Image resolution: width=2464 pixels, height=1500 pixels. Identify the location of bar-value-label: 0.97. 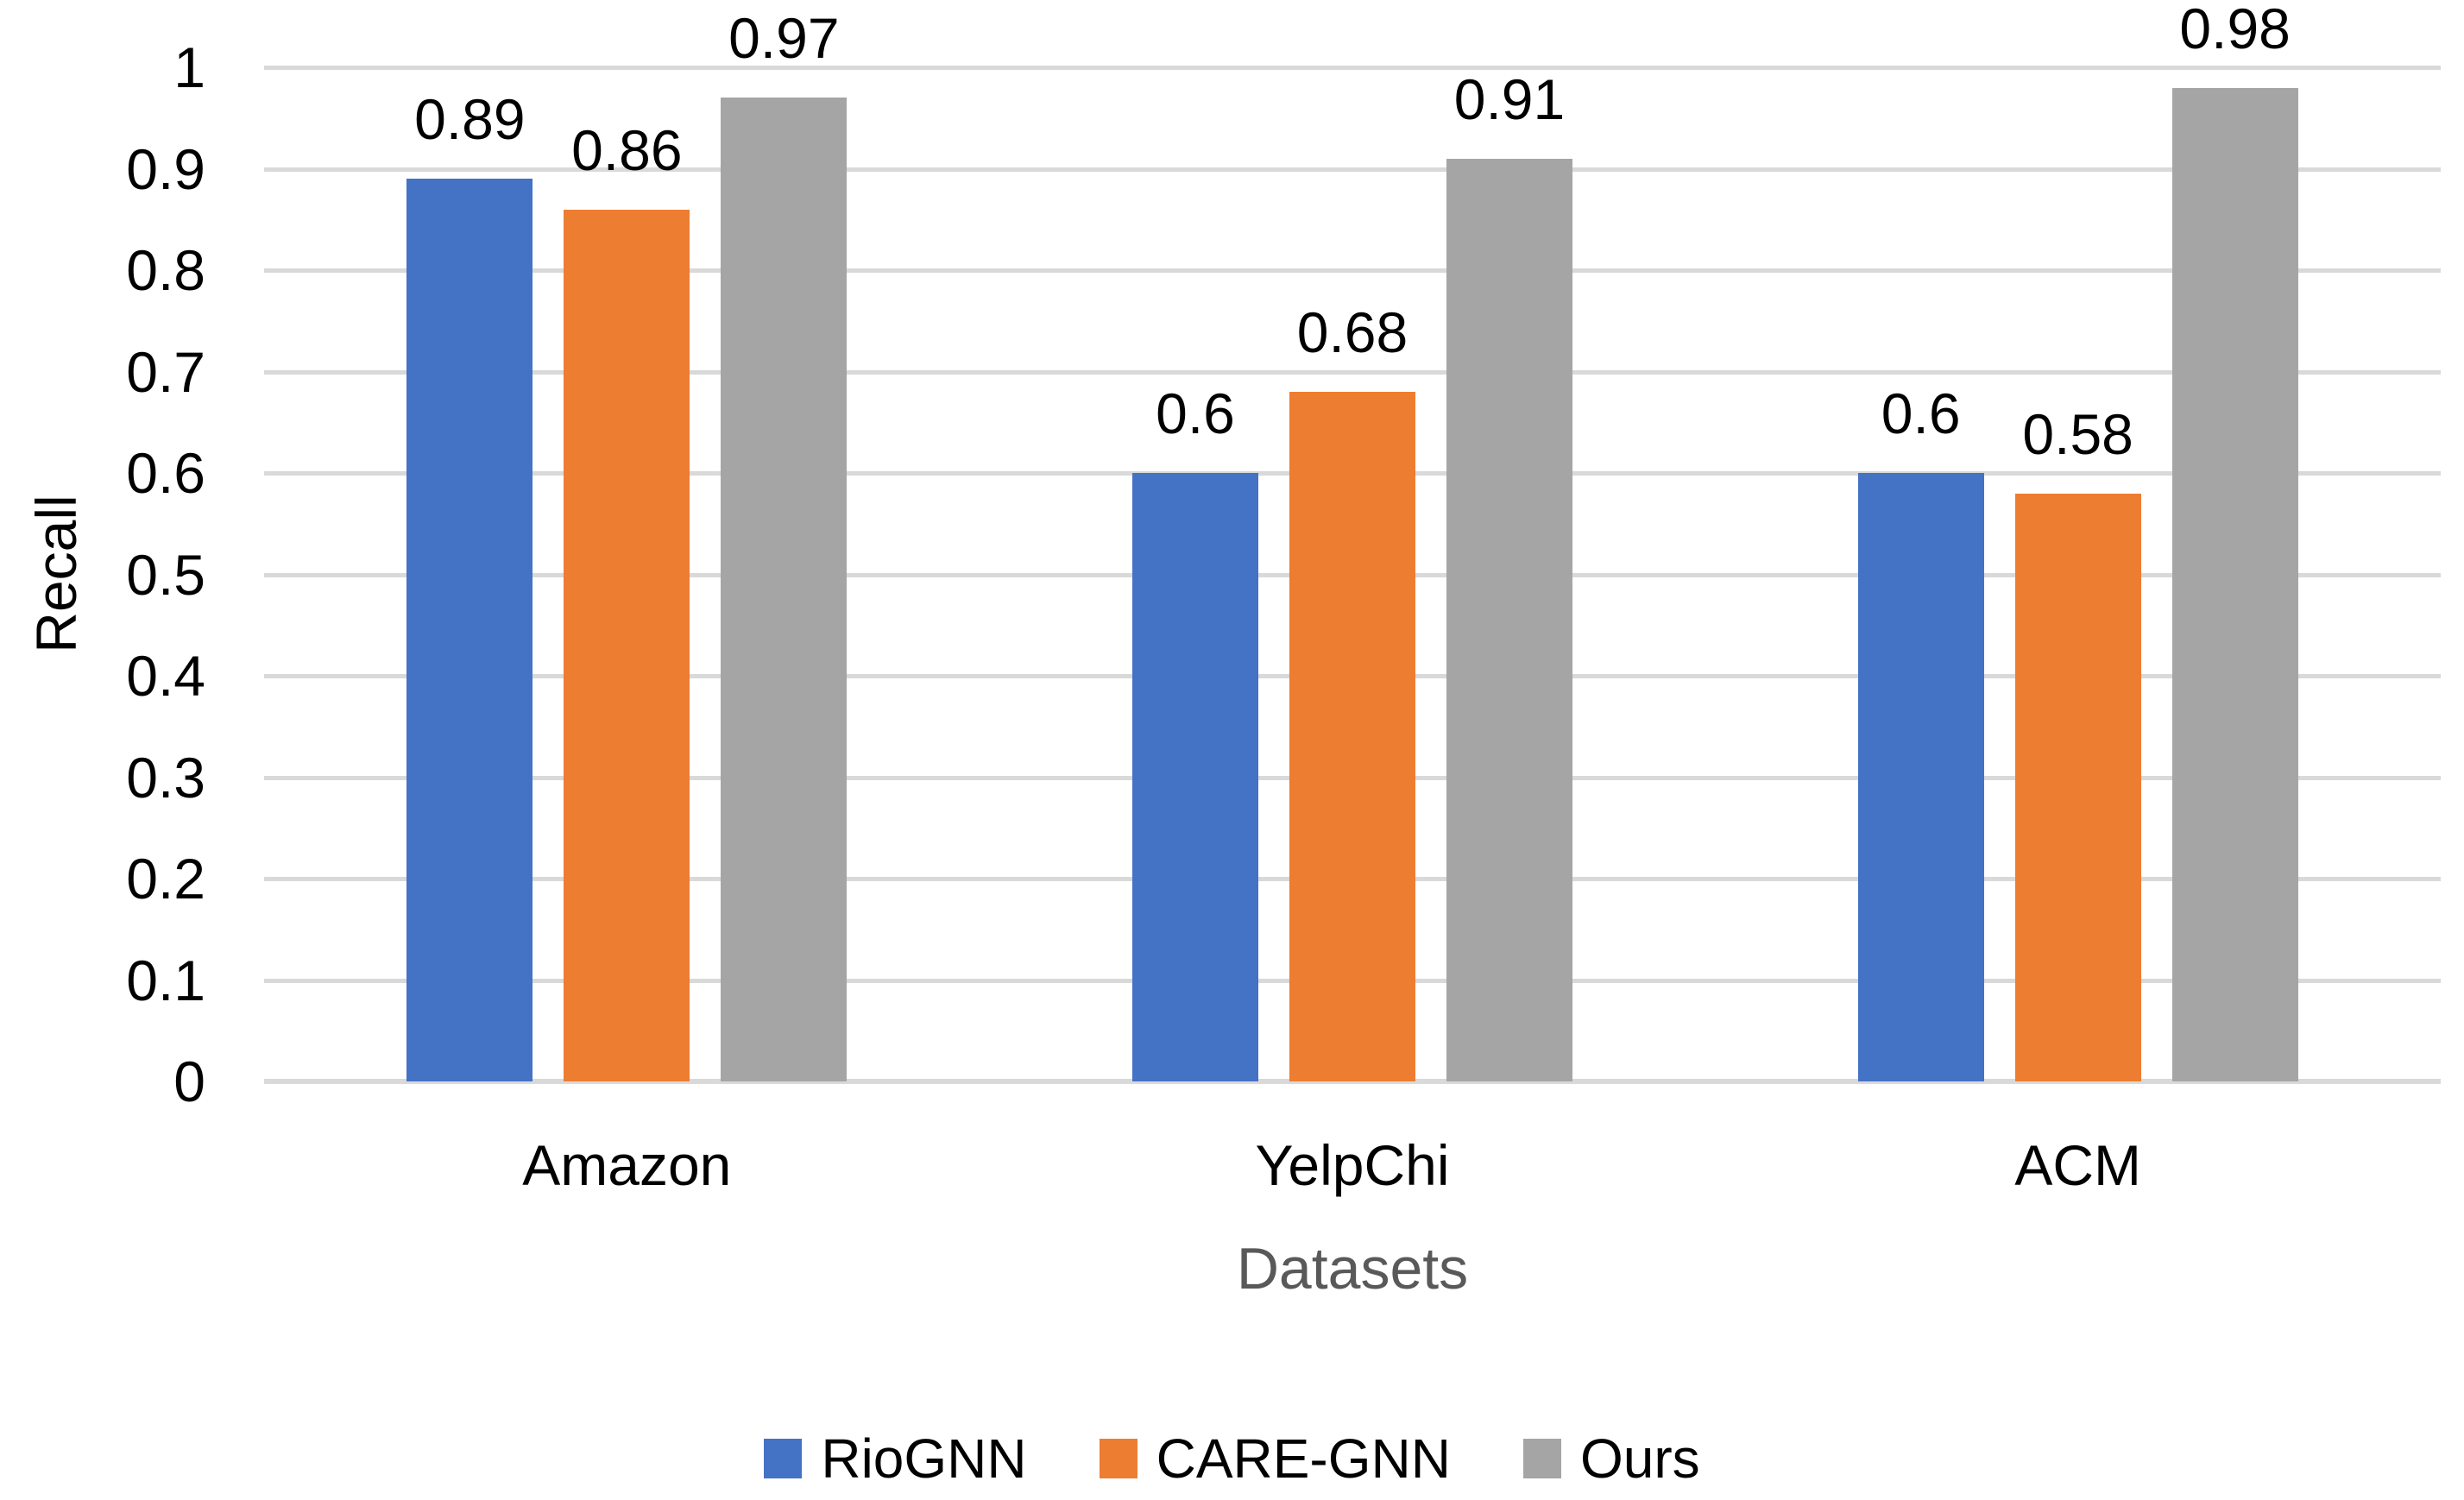
(784, 39).